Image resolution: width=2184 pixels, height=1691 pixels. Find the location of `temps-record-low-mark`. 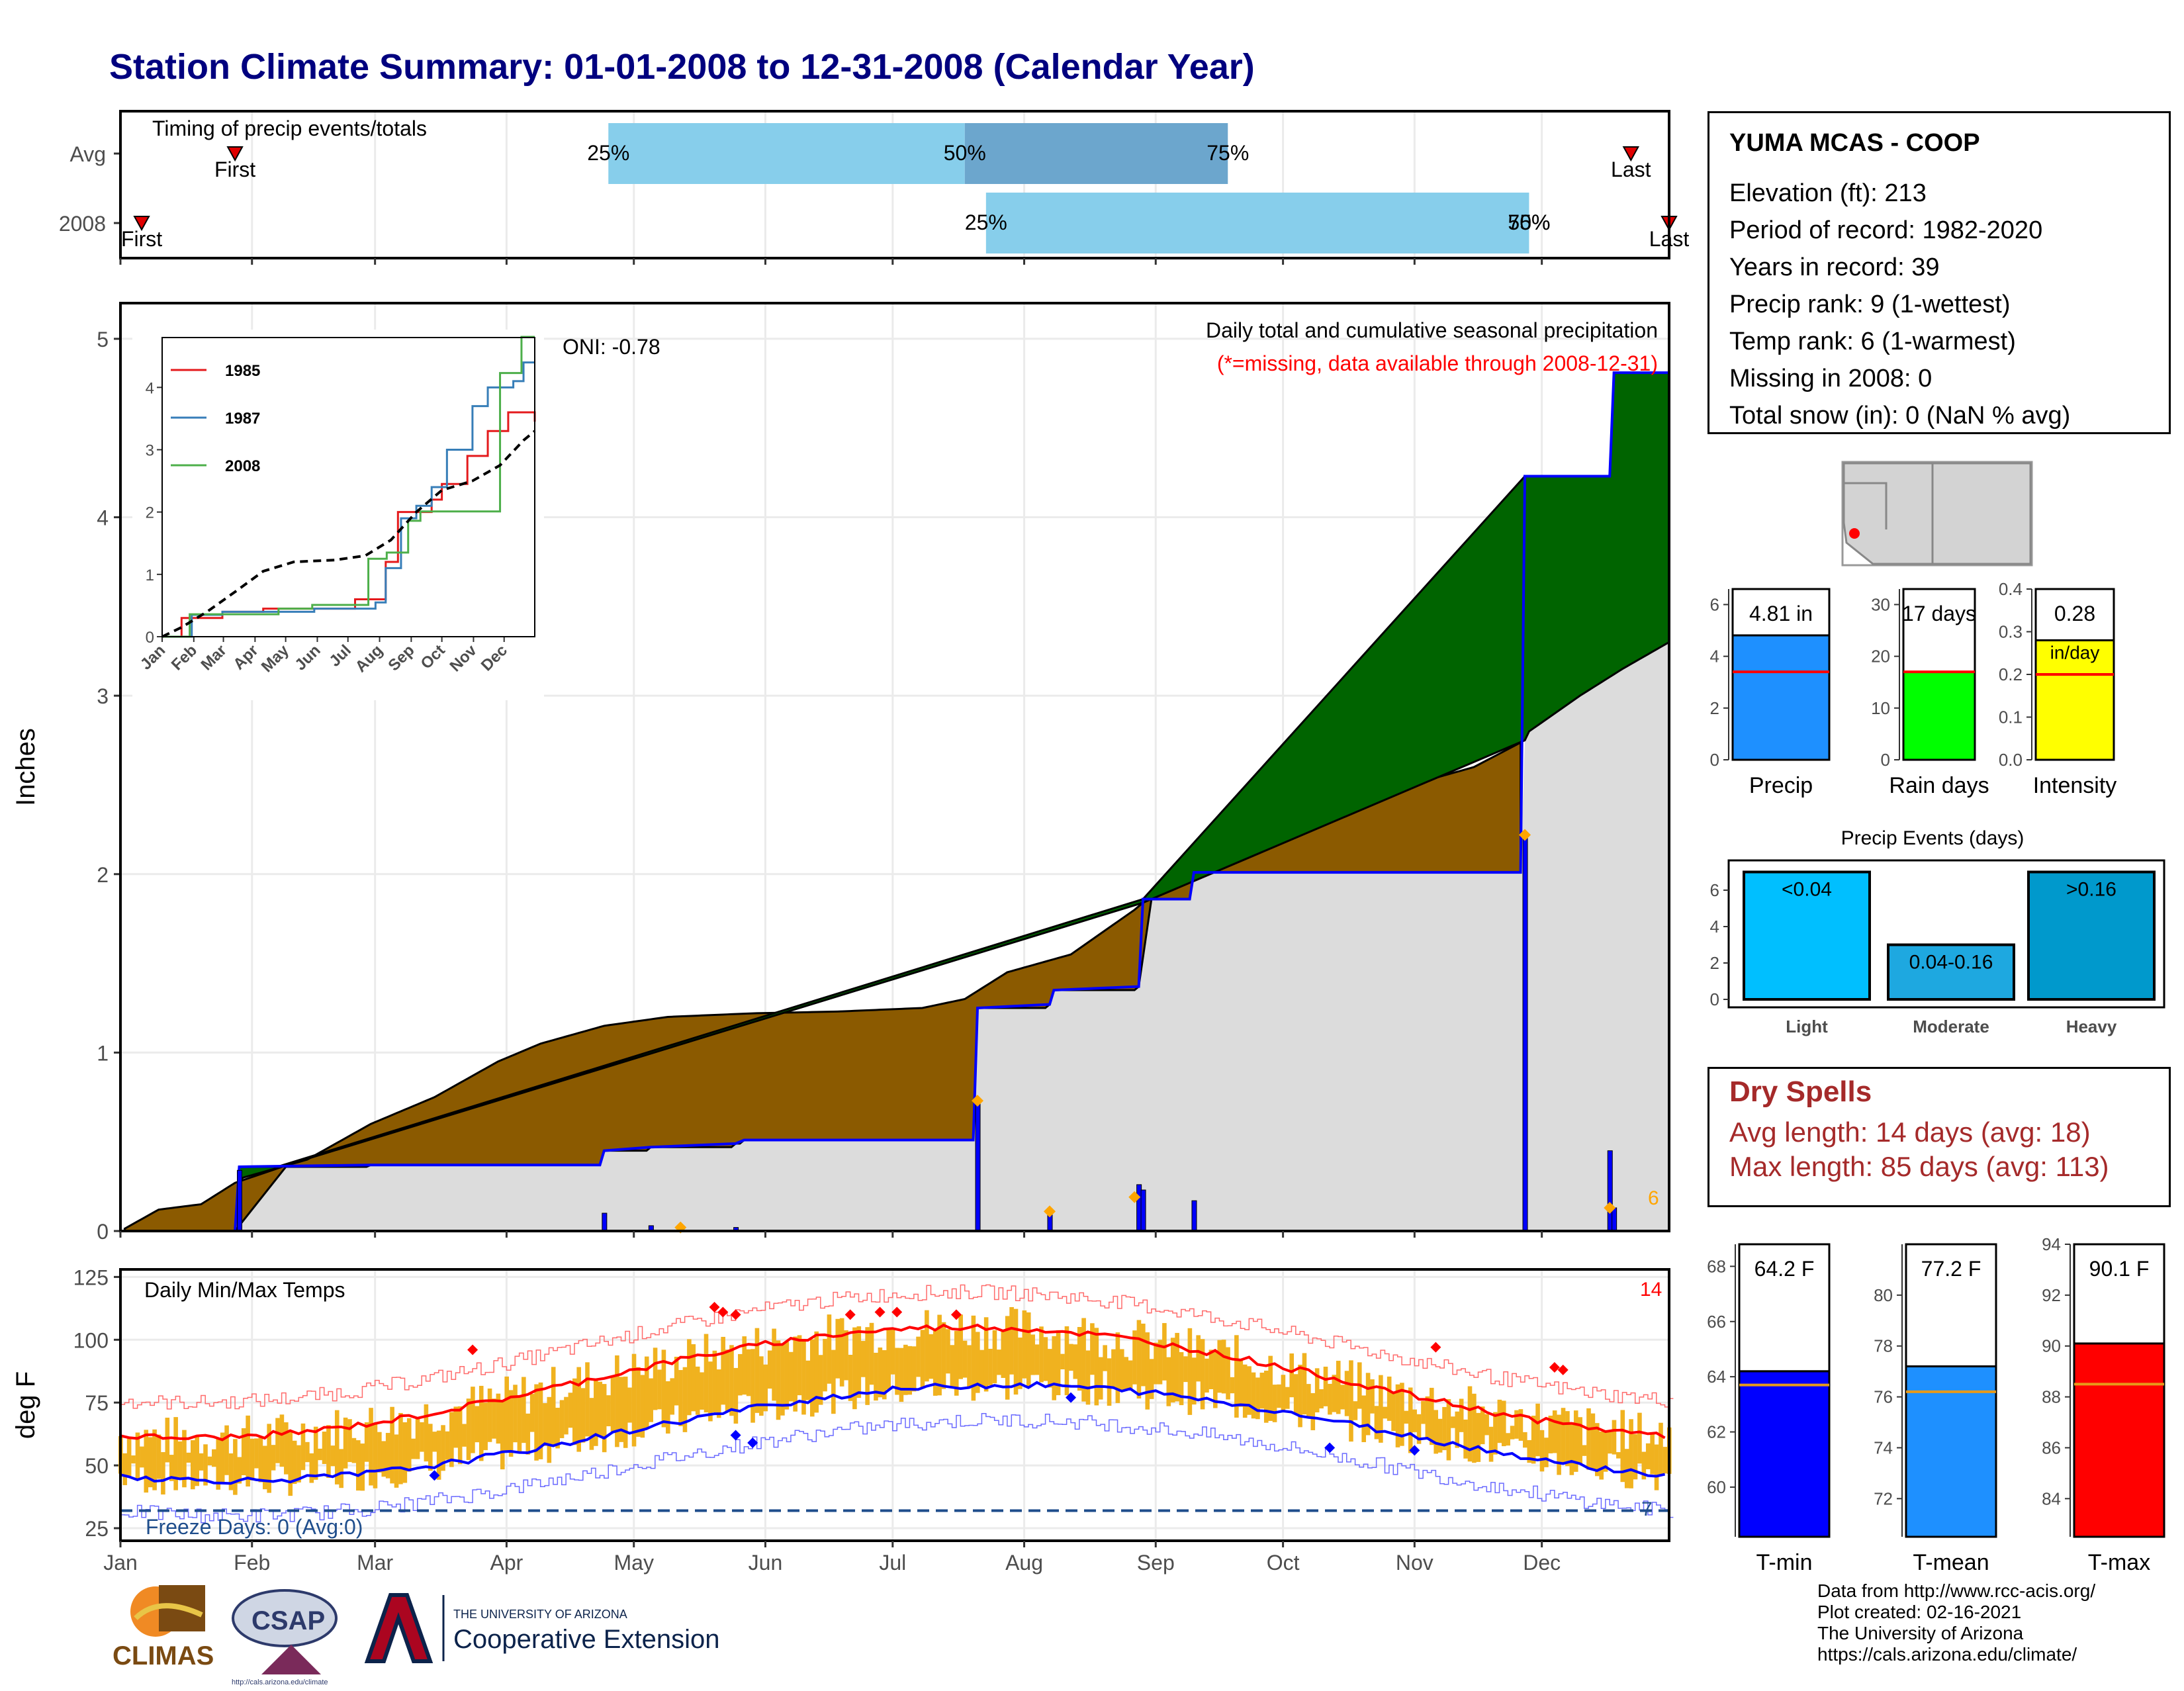

temps-record-low-mark is located at coordinates (752, 1442).